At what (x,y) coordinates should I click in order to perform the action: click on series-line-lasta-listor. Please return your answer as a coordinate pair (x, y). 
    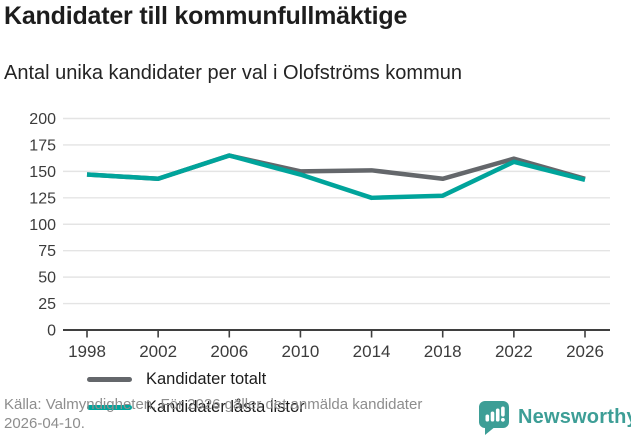
    Looking at the image, I should click on (336, 177).